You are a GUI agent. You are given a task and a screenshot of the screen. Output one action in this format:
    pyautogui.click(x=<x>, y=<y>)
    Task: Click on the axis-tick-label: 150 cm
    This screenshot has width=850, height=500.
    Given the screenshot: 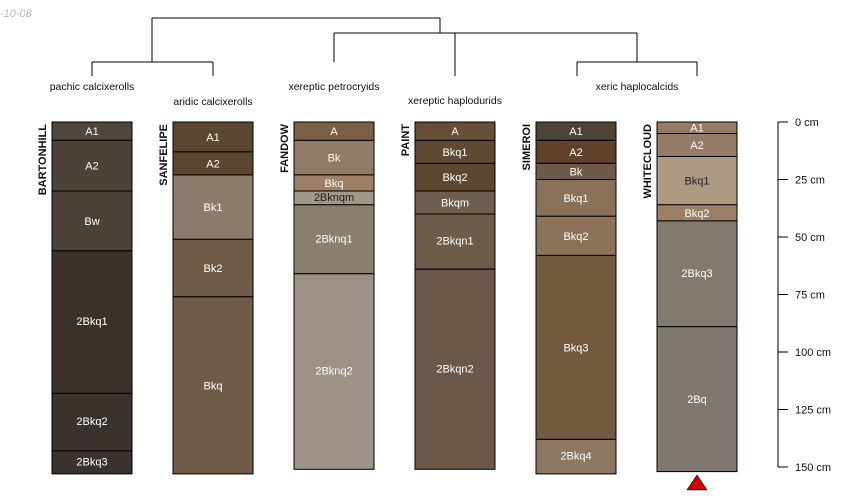 What is the action you would take?
    pyautogui.click(x=813, y=468)
    